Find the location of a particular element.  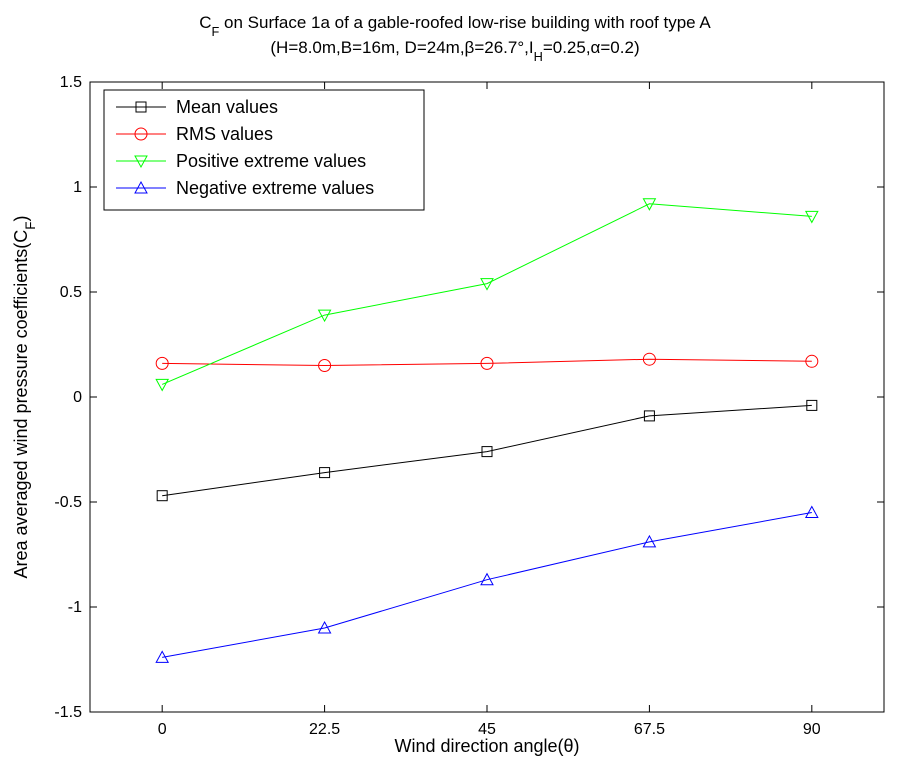

y-tick-label: -1.5 is located at coordinates (68, 712).